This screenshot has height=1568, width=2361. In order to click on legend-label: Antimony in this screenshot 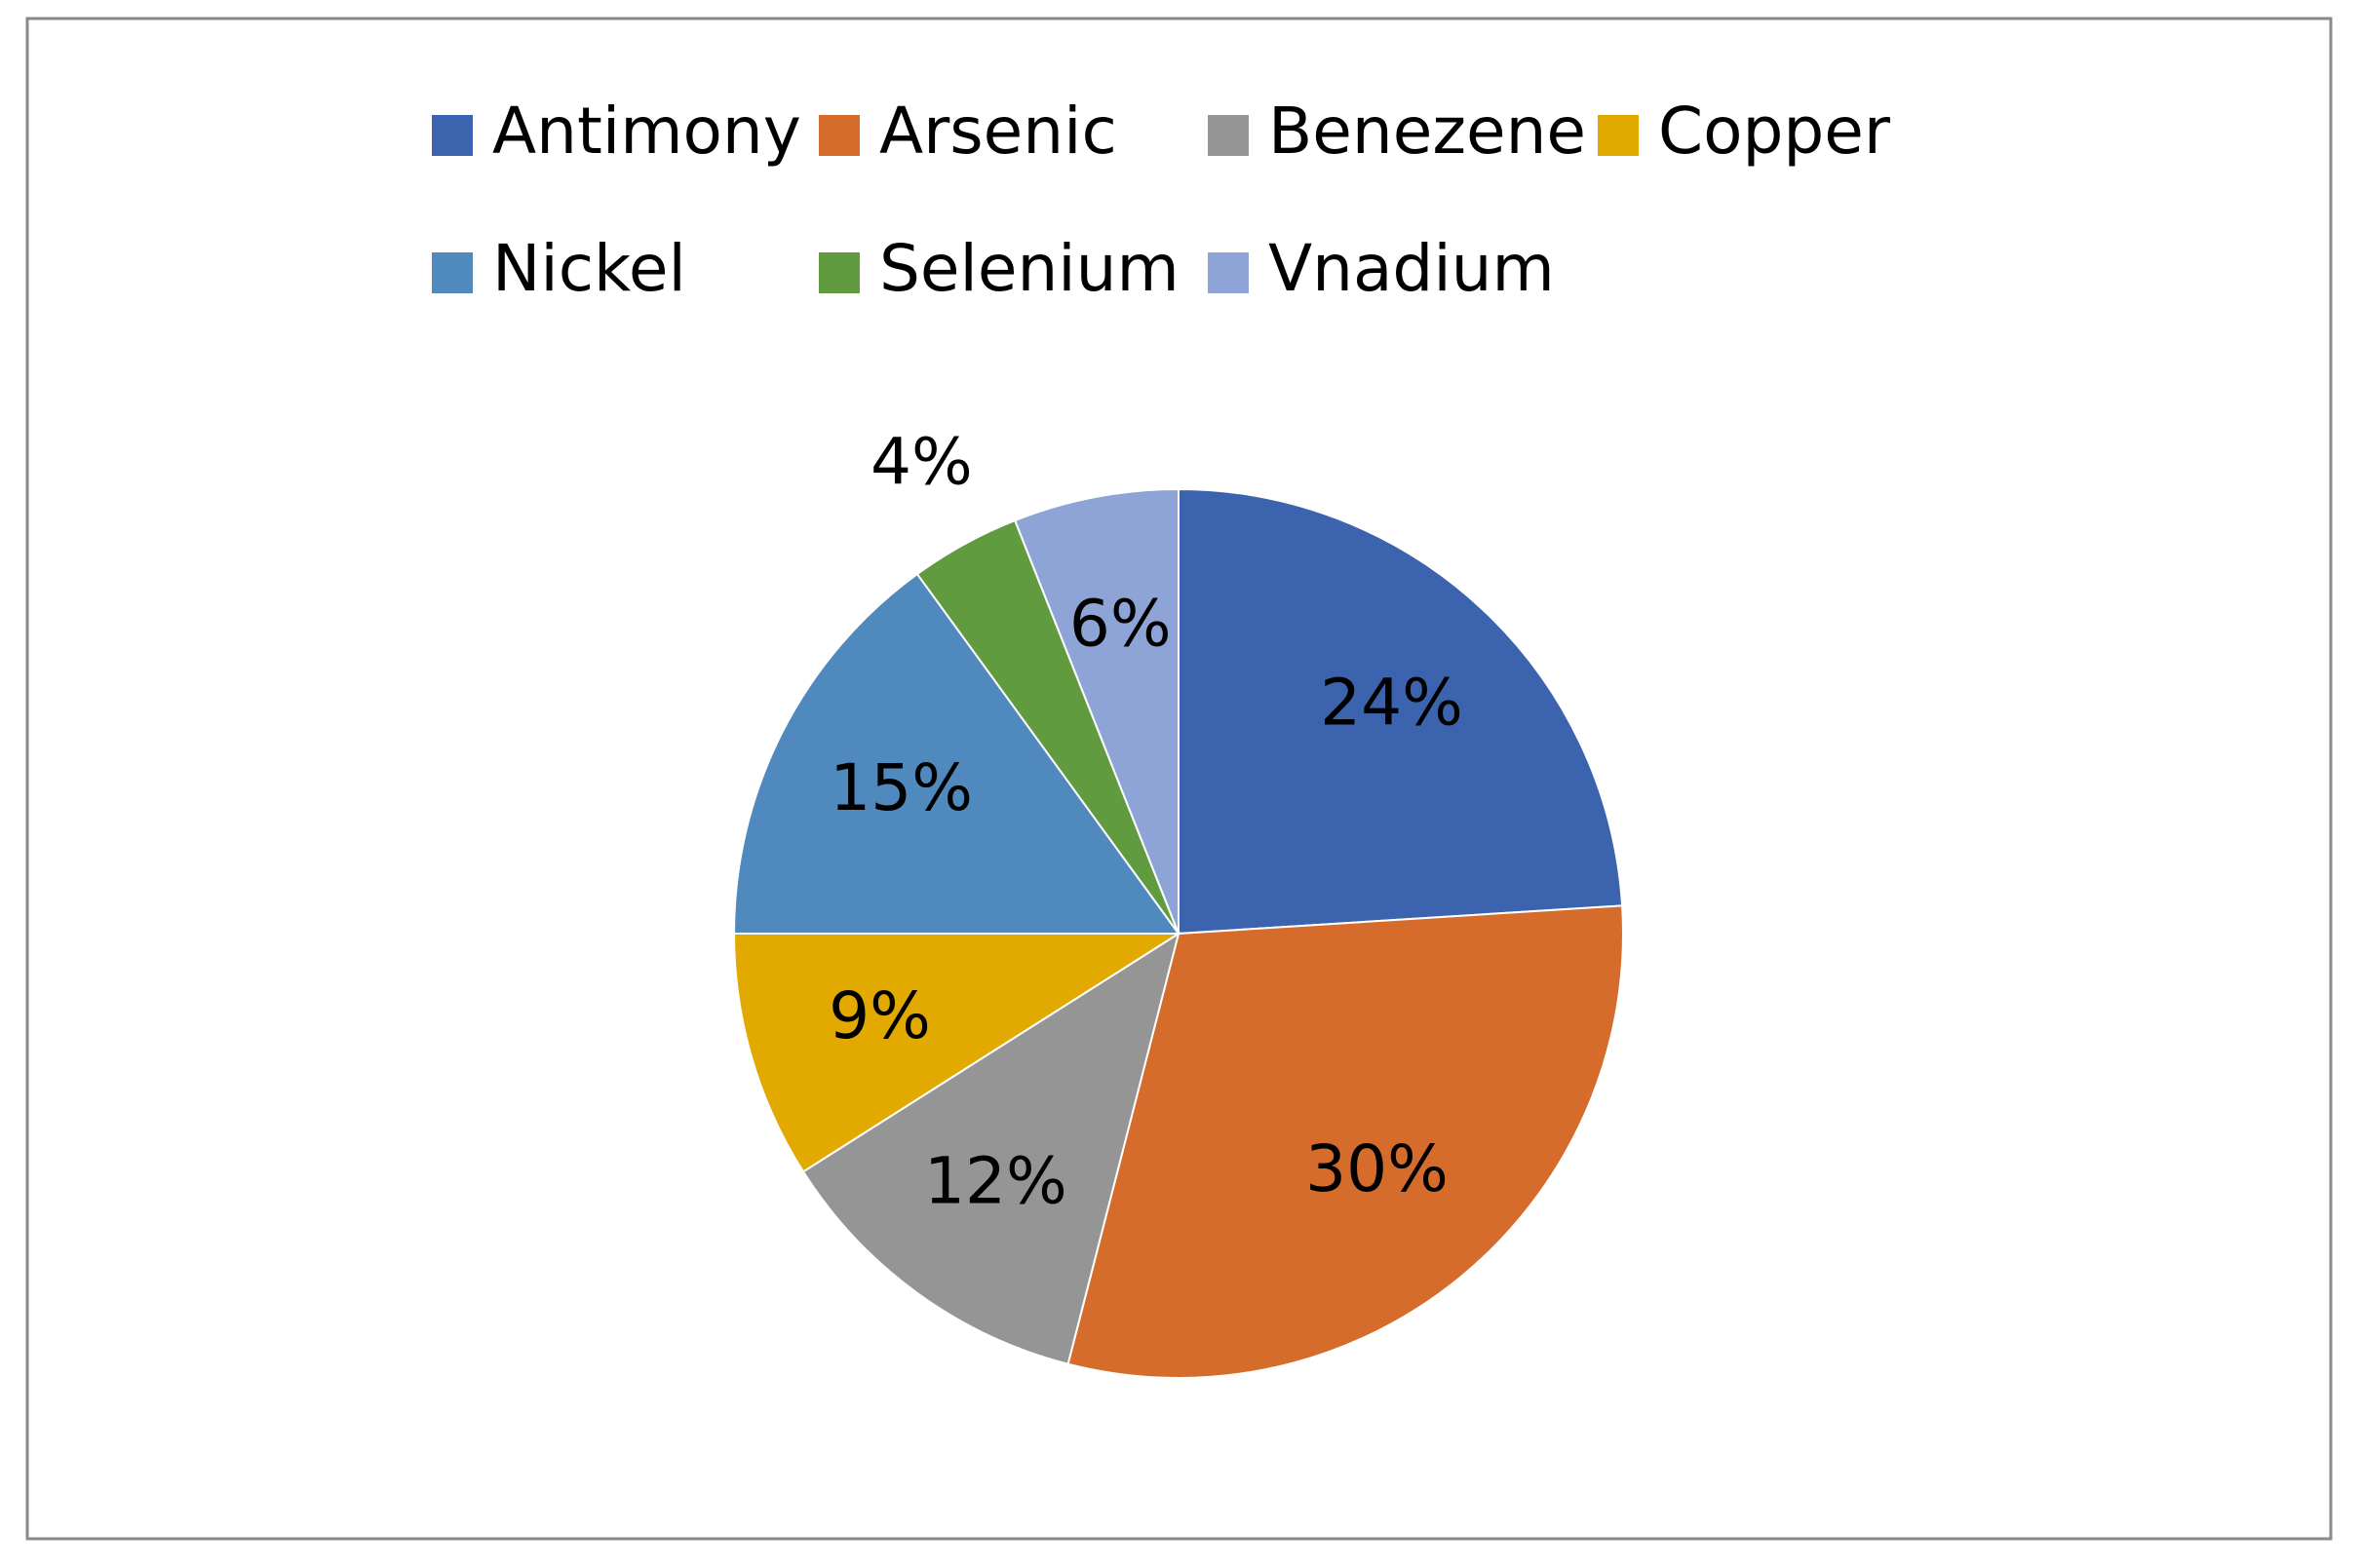, I will do `click(646, 131)`.